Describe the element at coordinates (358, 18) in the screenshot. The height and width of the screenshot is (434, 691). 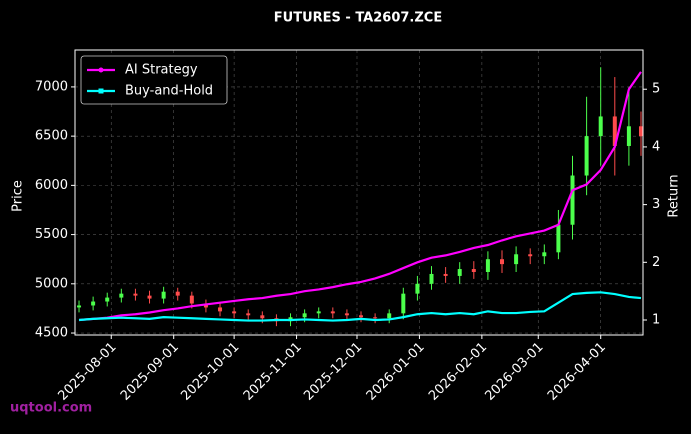
I see `chart-title: FUTURES - TA2607.ZCE` at that location.